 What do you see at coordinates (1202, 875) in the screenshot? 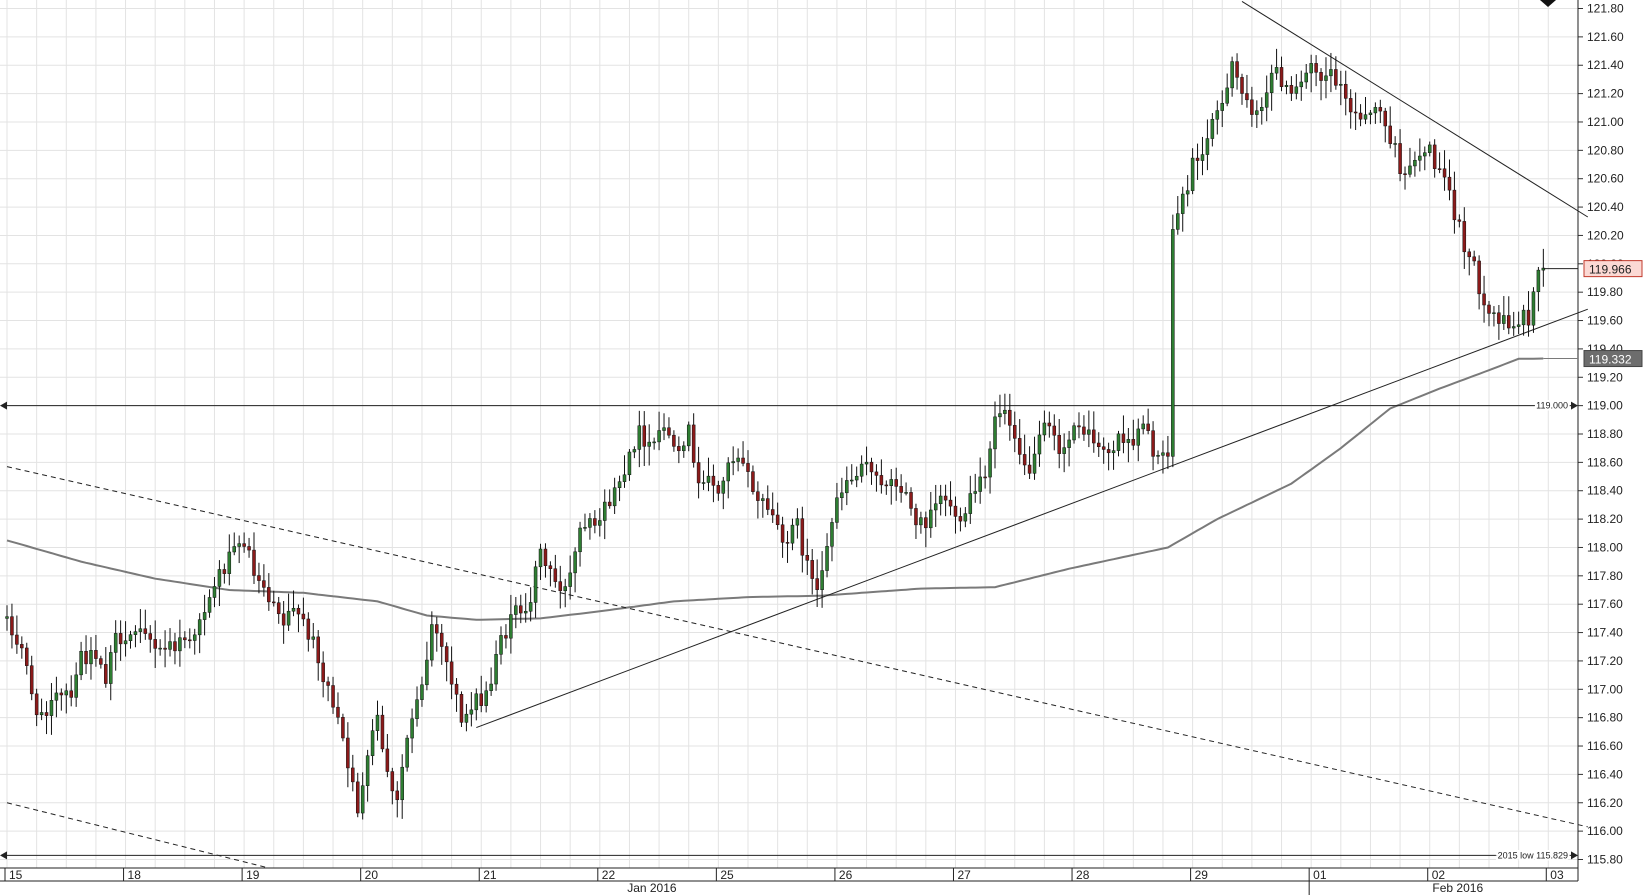
I see `x-day-label: 29` at bounding box center [1202, 875].